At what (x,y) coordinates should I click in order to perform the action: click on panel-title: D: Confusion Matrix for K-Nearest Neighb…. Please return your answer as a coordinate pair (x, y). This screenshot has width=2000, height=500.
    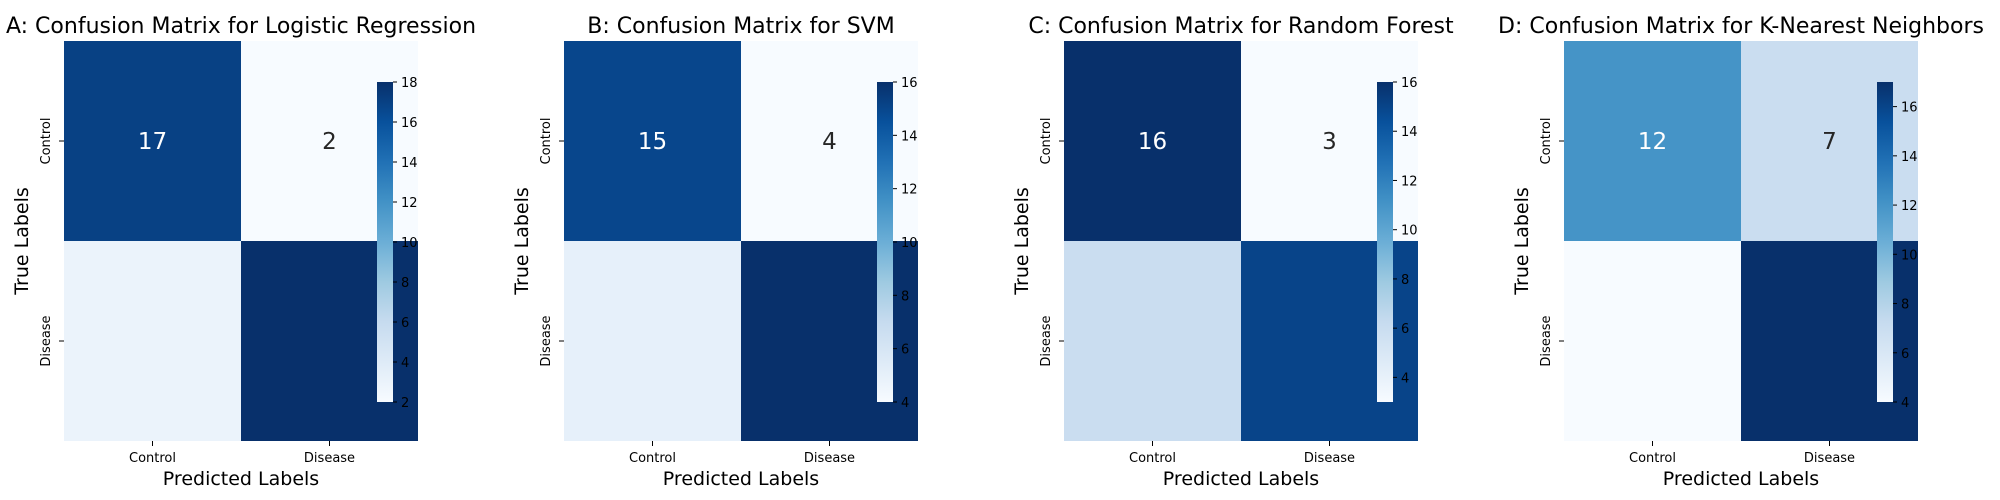
    Looking at the image, I should click on (1741, 26).